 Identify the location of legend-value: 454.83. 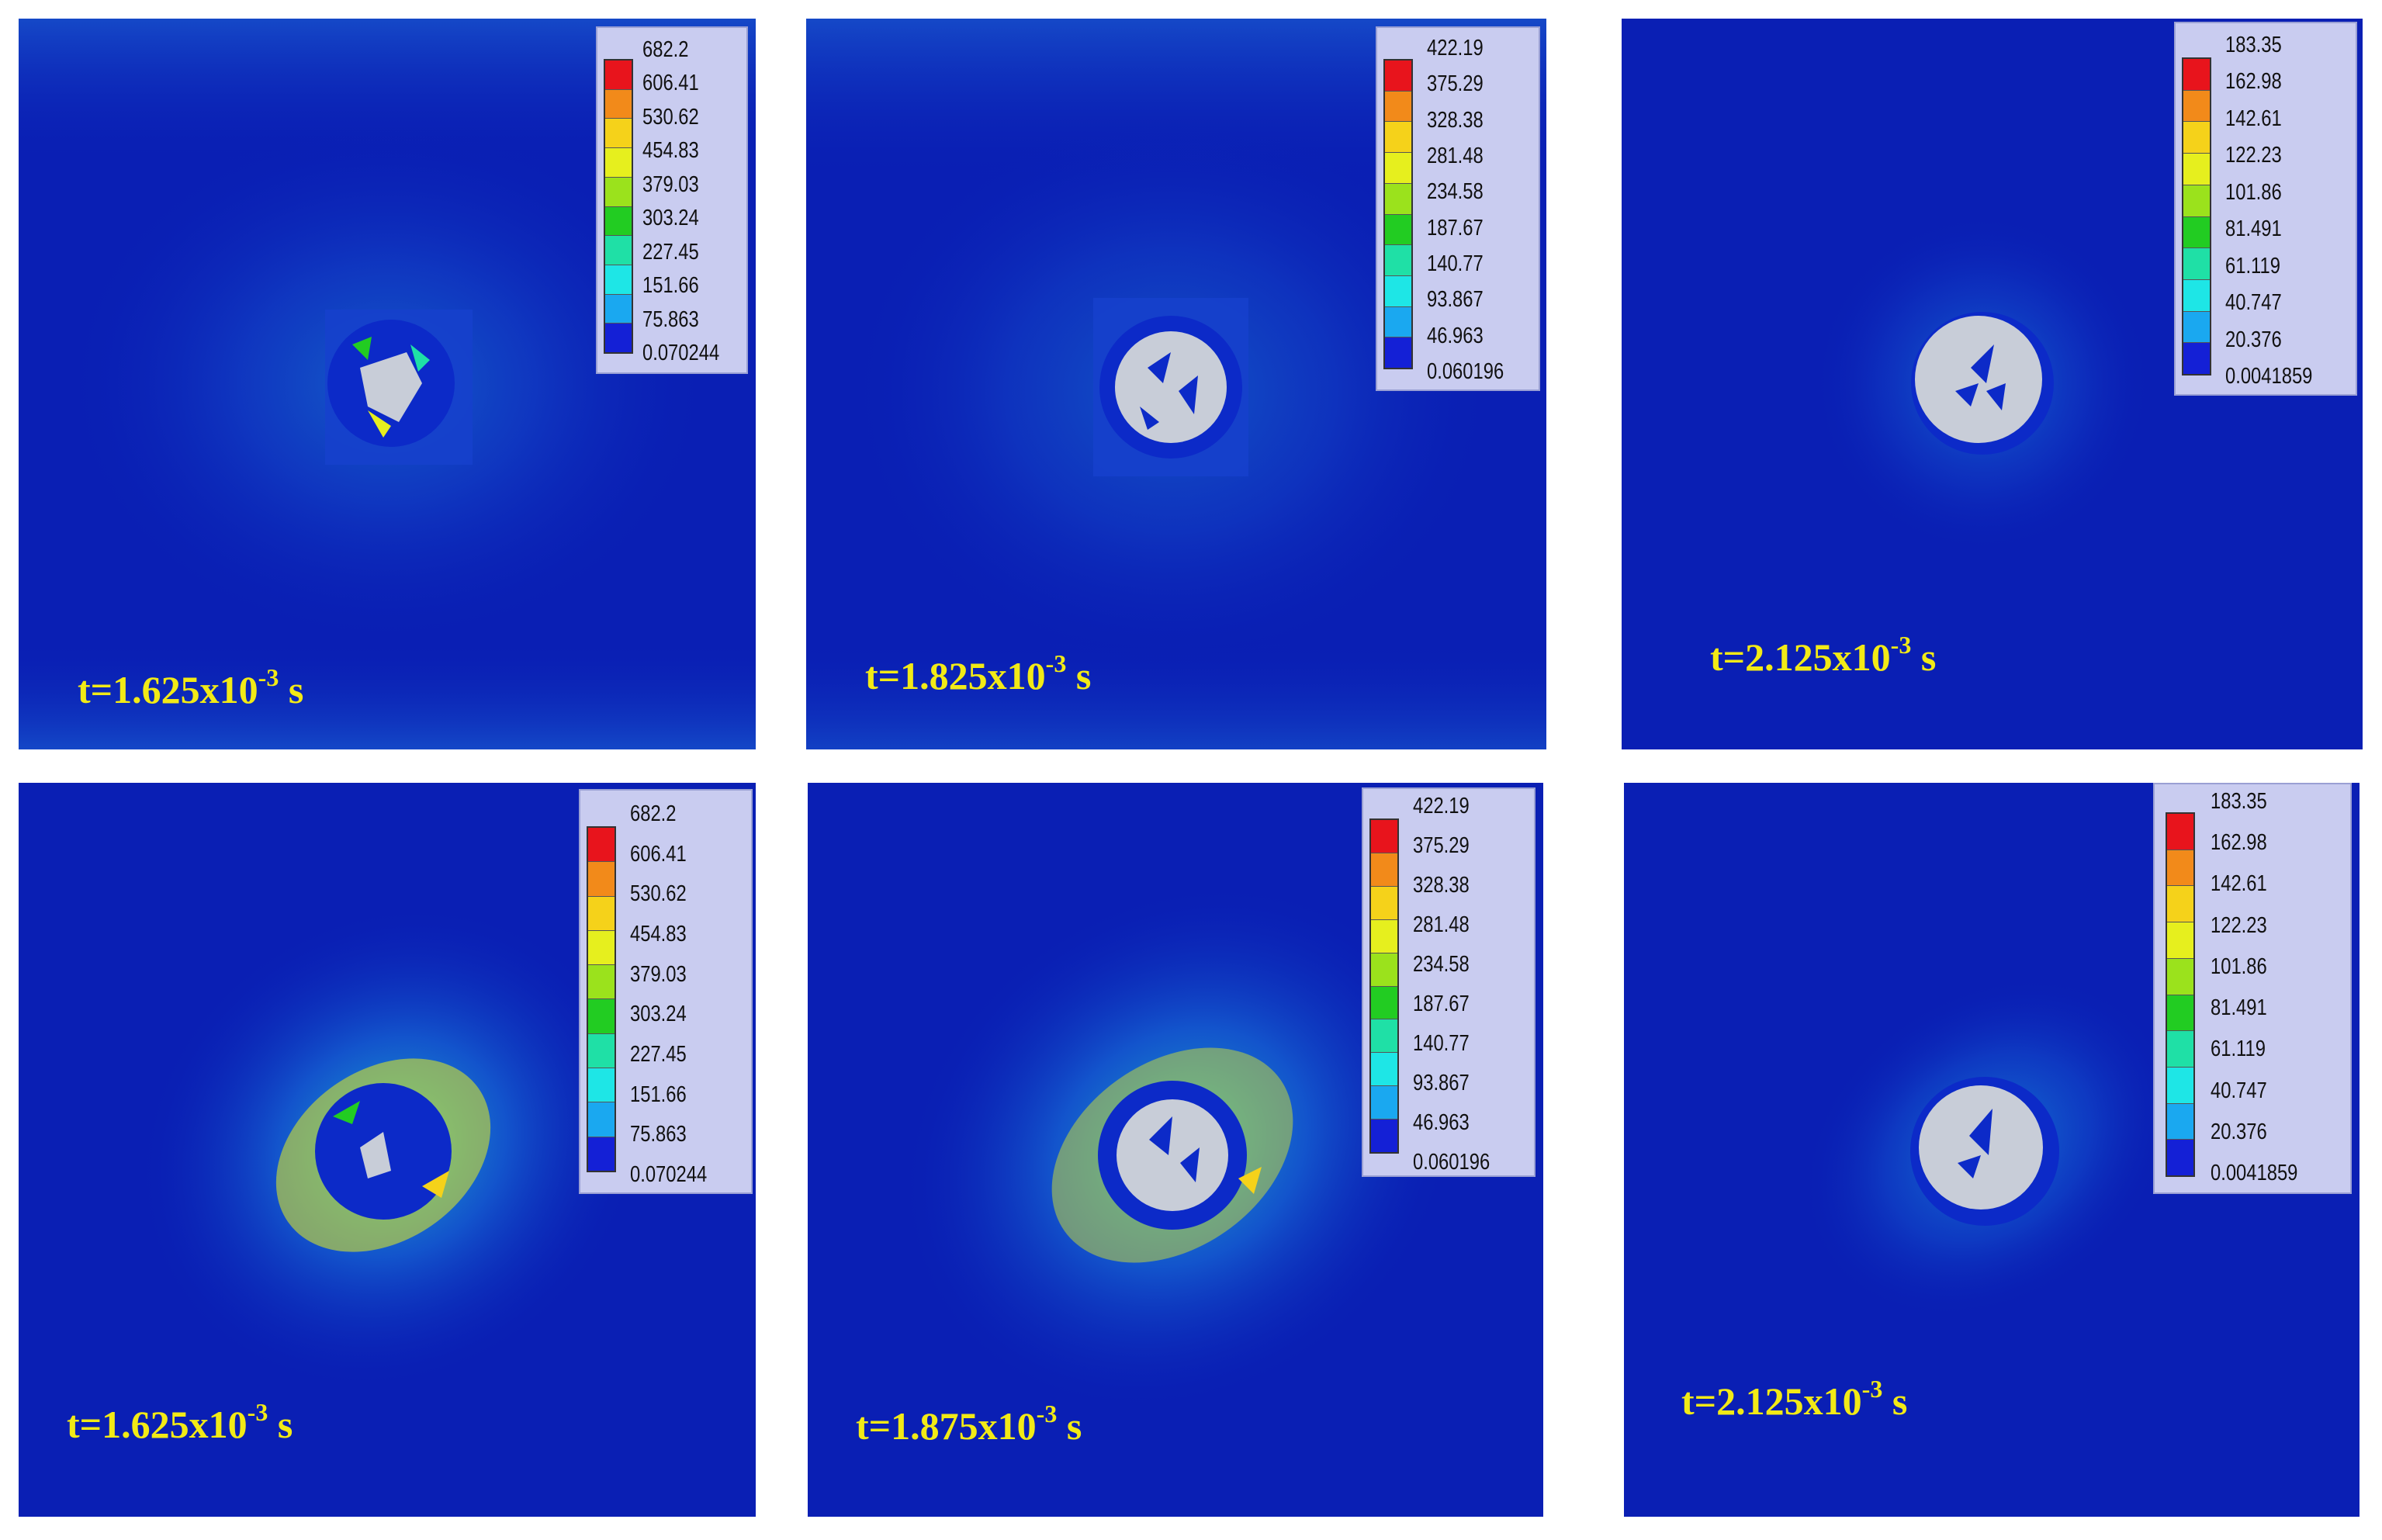
(670, 151).